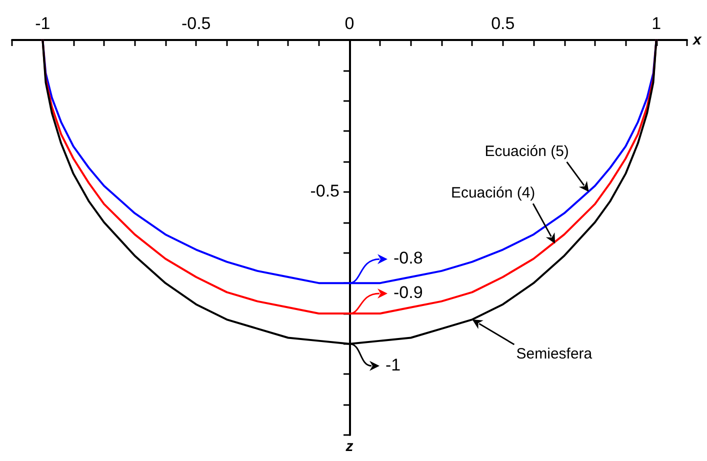  Describe the element at coordinates (408, 292) in the screenshot. I see `annotation: -0.9` at that location.